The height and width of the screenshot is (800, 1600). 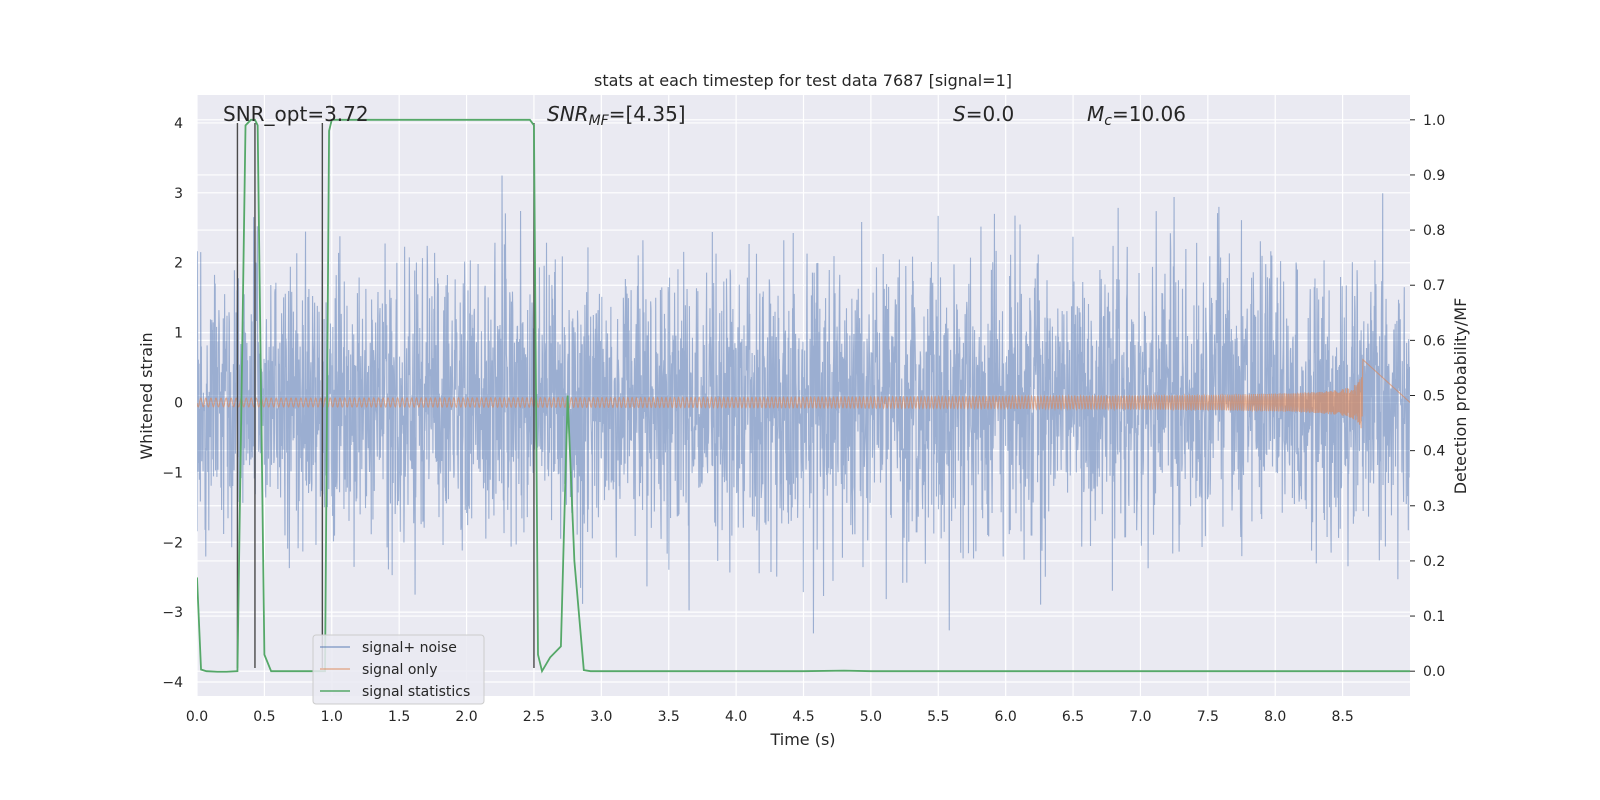 What do you see at coordinates (172, 403) in the screenshot?
I see `y-axis-ticks: −4 −3 −2 −1 0 1 2 3 4` at bounding box center [172, 403].